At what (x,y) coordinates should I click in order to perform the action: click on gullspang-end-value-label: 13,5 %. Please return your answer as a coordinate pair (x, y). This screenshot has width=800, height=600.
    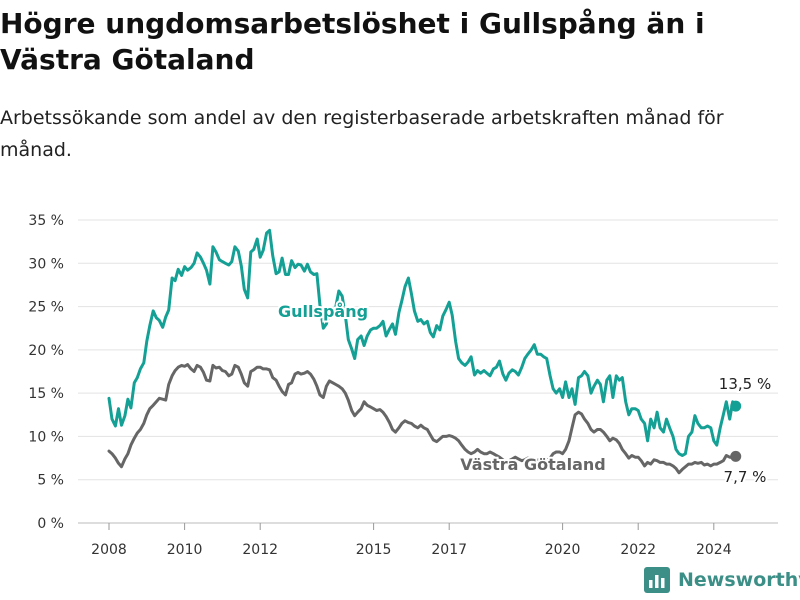
    Looking at the image, I should click on (745, 384).